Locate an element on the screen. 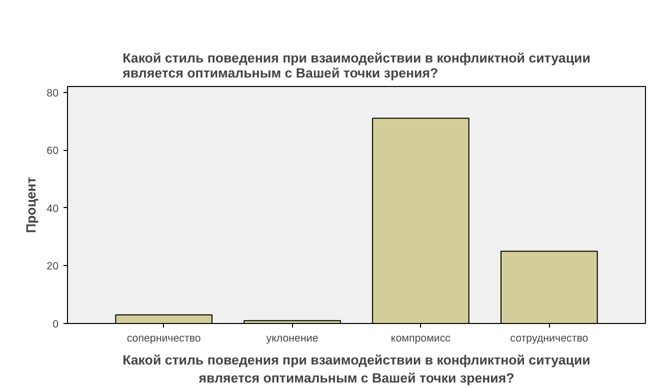  y-tick-label: 60 is located at coordinates (52, 151).